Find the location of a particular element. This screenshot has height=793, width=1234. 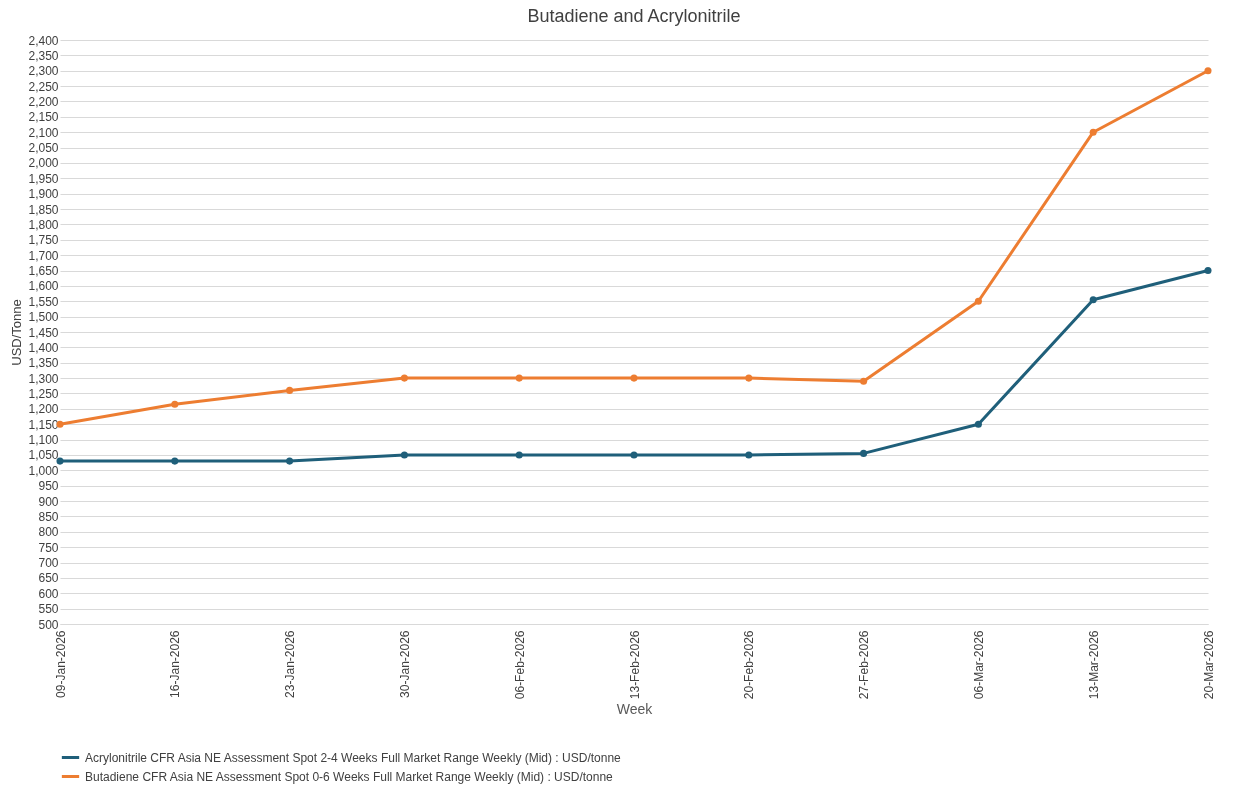

y-tick-label: 1,400 is located at coordinates (43, 347).